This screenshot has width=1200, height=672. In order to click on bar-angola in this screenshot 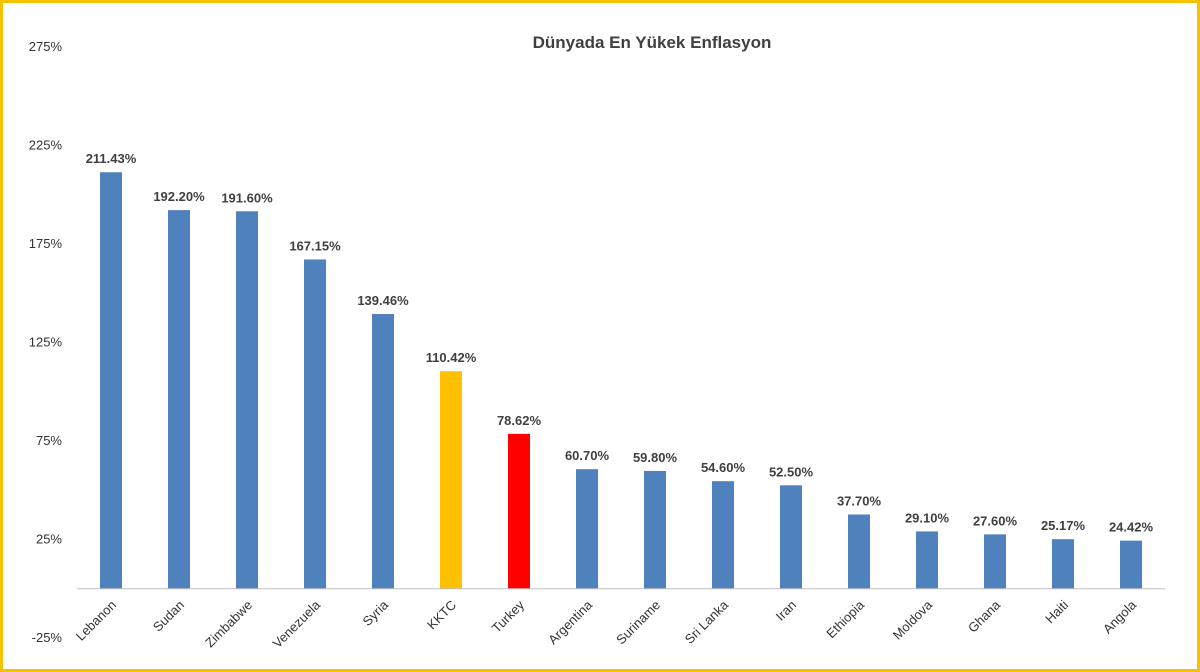, I will do `click(1131, 564)`.